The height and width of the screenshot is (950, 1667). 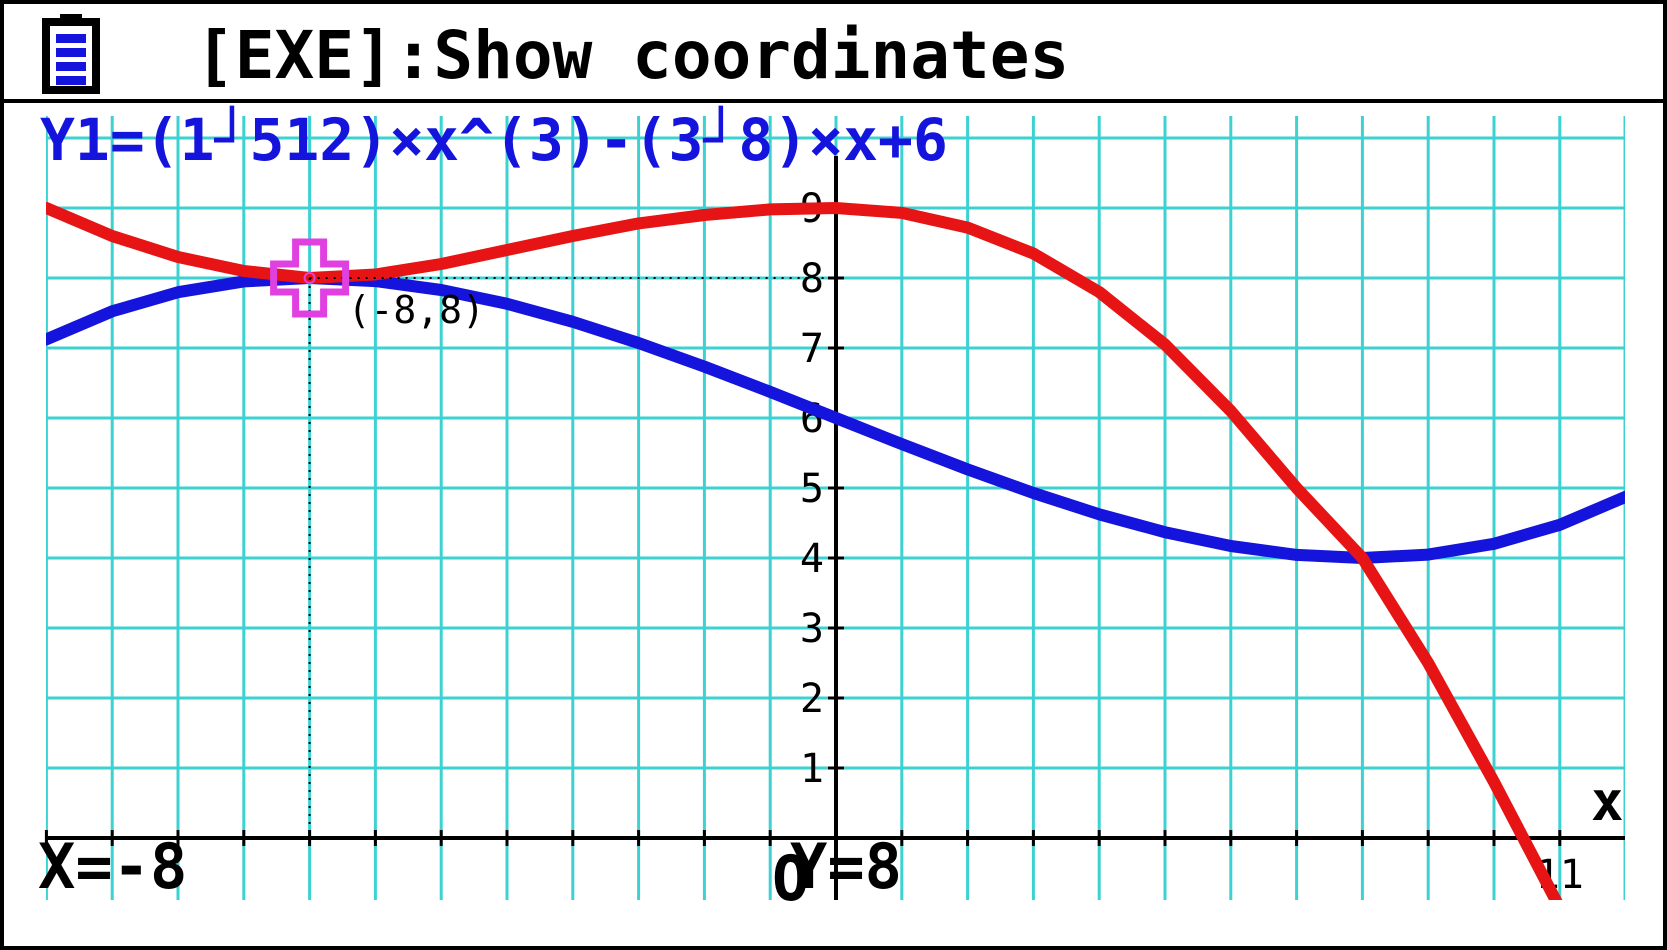 I want to click on y-tick-label: 3, so click(x=812, y=629).